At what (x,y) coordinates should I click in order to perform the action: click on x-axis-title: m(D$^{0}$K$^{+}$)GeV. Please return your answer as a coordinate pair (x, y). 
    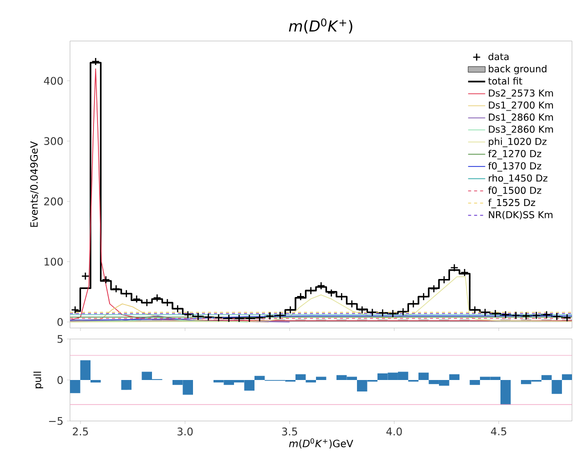
    Looking at the image, I should click on (321, 443).